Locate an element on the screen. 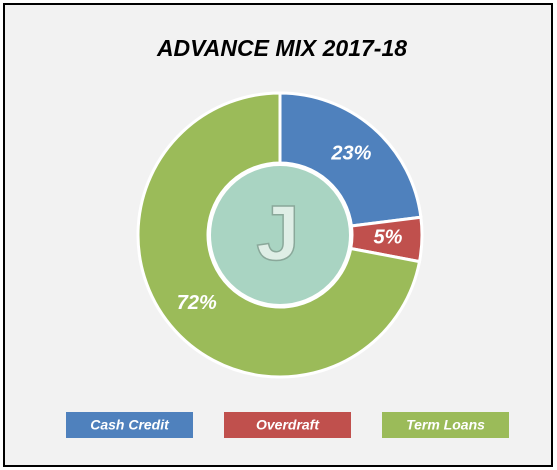  data-label: 72% is located at coordinates (197, 303).